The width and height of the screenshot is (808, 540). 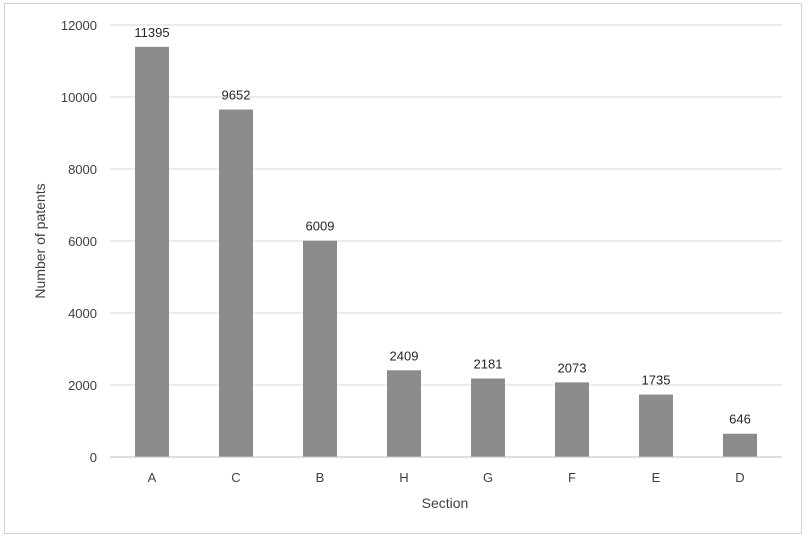 What do you see at coordinates (79, 25) in the screenshot?
I see `y-tick-label: 12000` at bounding box center [79, 25].